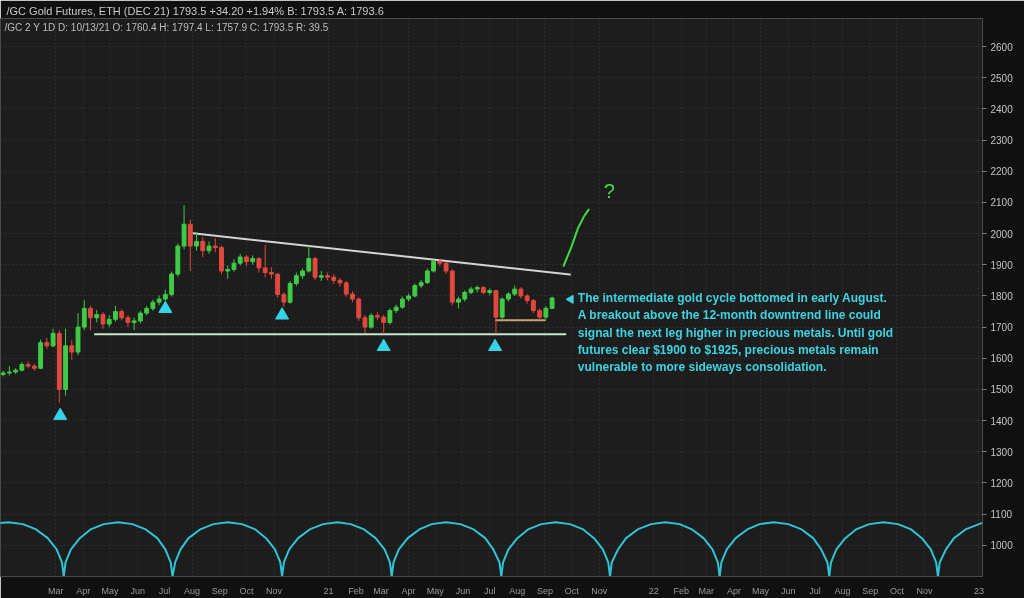  What do you see at coordinates (735, 332) in the screenshot?
I see `annotation: The intermediate gold cycle bottomed in early August. A breakout above the 12-month downtrend line could signal the next leg higher in precious metals. Until gold futures clear $1900 to $1925, precious metals remain vulnerable to more sideways consolidation.` at bounding box center [735, 332].